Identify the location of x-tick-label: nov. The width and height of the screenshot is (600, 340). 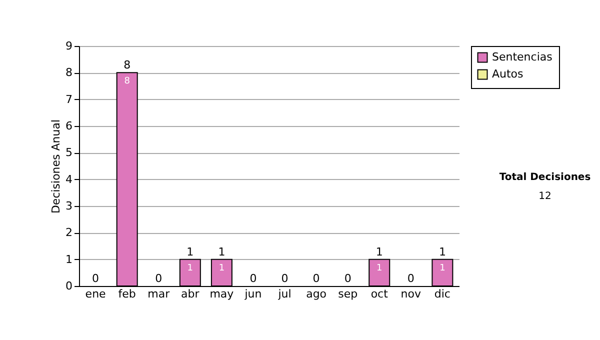
(411, 294).